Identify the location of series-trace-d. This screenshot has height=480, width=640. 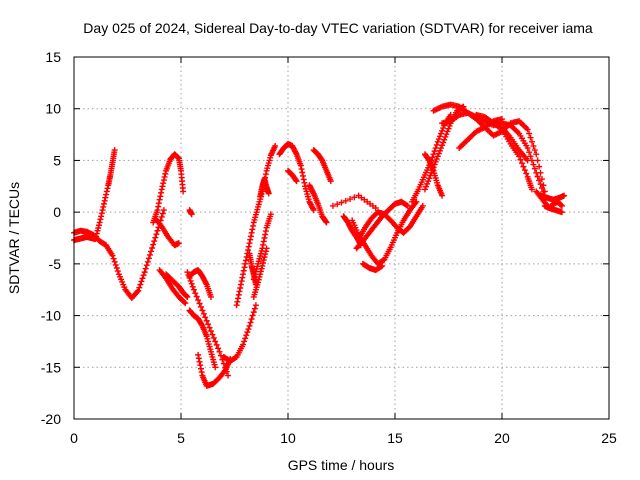
(167, 232).